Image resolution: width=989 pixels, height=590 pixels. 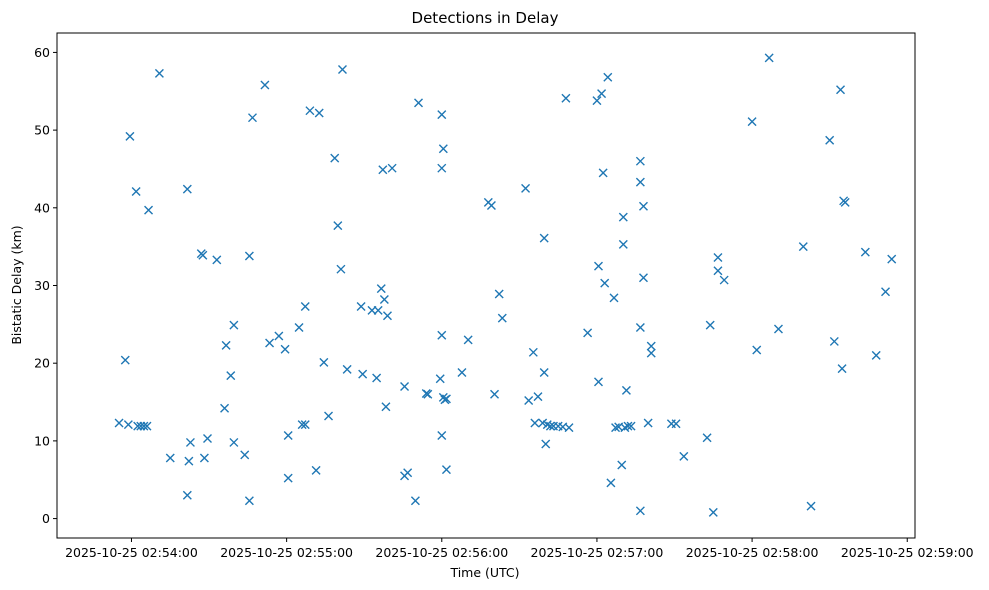 What do you see at coordinates (907, 552) in the screenshot?
I see `x-tick-label: 2025-10-25 02:59:00` at bounding box center [907, 552].